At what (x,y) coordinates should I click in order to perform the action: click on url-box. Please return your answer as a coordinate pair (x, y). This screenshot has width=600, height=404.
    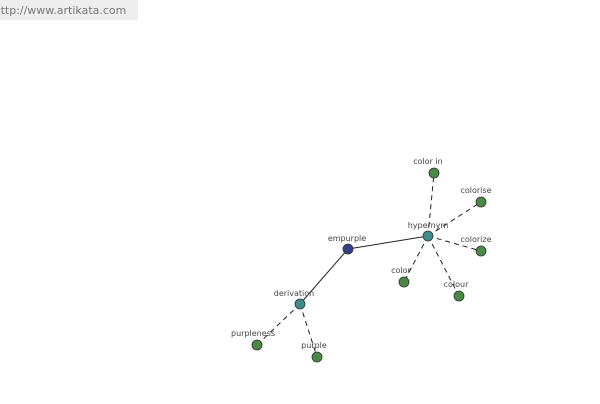
    Looking at the image, I should click on (69, 10).